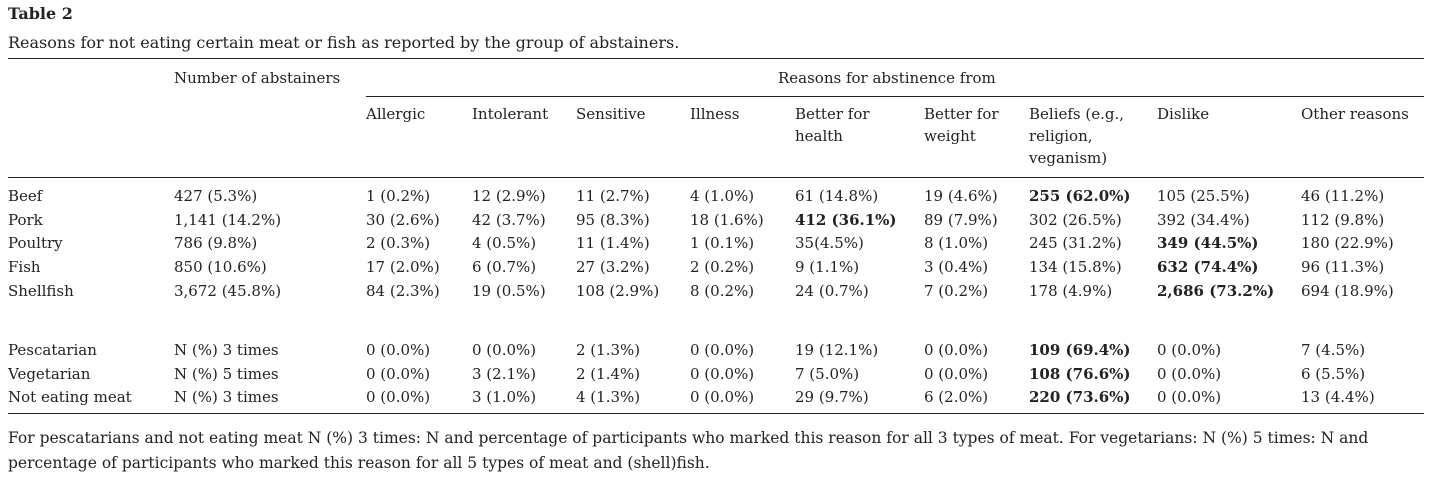 This screenshot has width=1440, height=490. Describe the element at coordinates (1338, 397) in the screenshot. I see `diet-row-2-cell-8: 13 (4.4%)` at that location.